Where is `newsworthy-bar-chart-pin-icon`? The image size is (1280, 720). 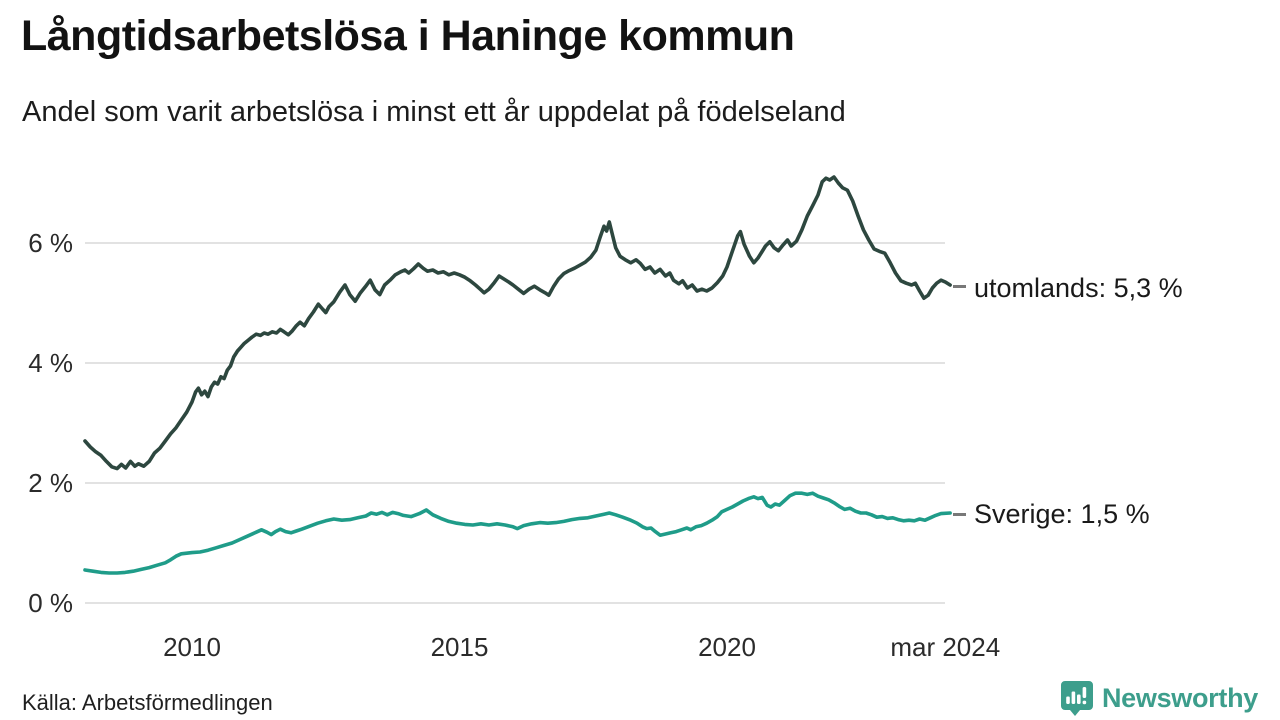 newsworthy-bar-chart-pin-icon is located at coordinates (1076, 698).